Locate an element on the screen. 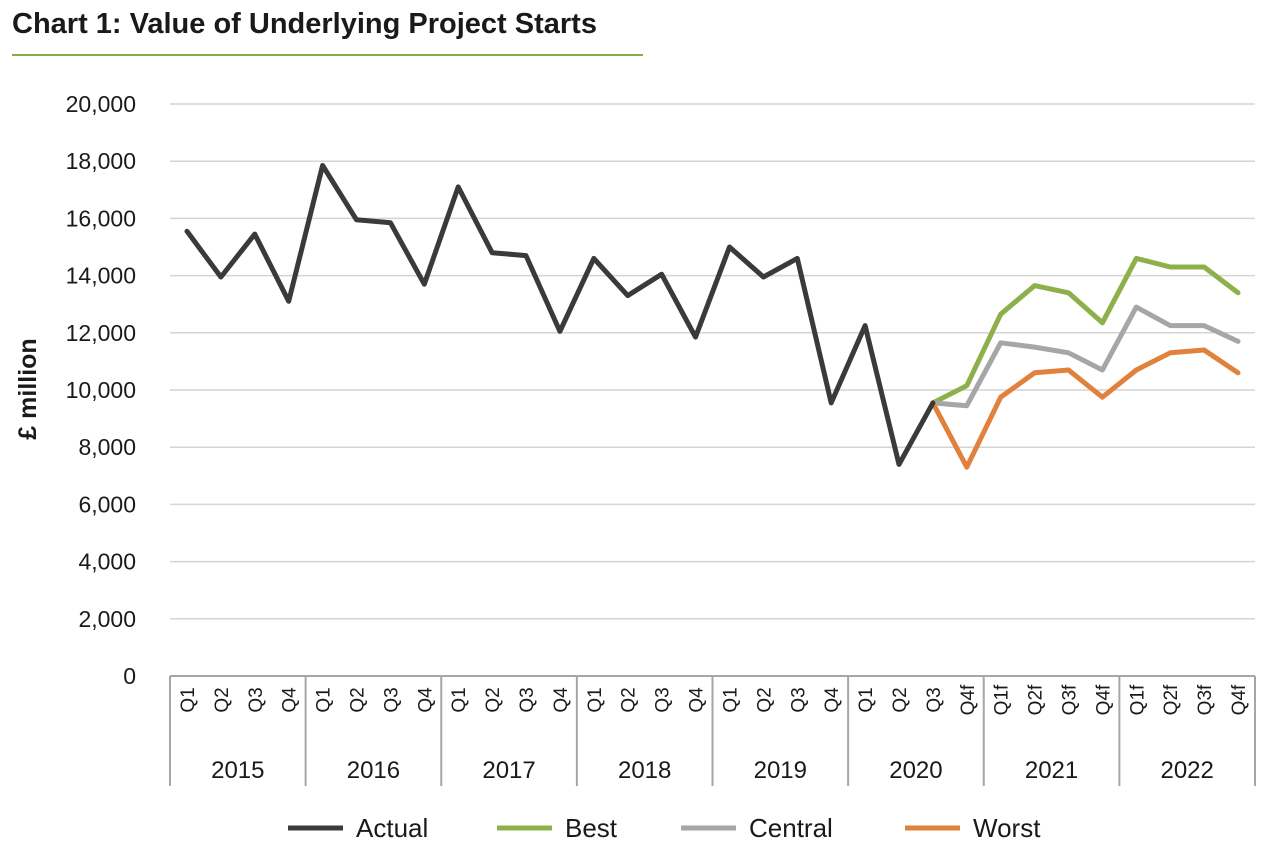  legend-label-best: Best is located at coordinates (591, 828).